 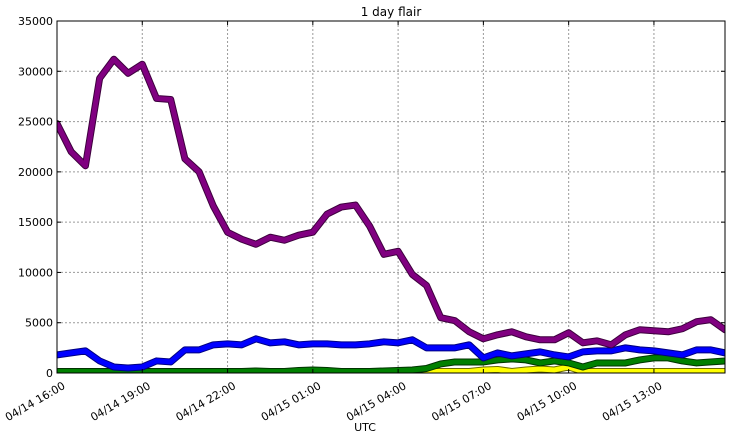 What do you see at coordinates (632, 401) in the screenshot?
I see `x-tick-label: 04/15 13:00` at bounding box center [632, 401].